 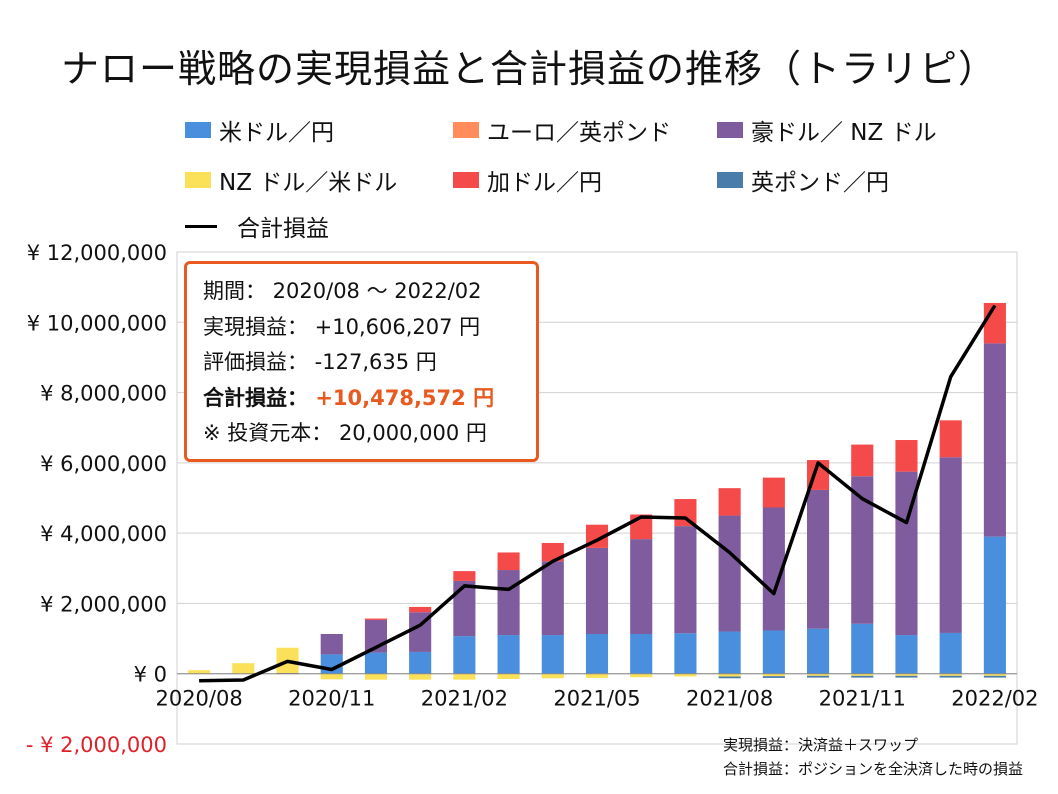 I want to click on legend-swatch-eurgbp, so click(x=466, y=130).